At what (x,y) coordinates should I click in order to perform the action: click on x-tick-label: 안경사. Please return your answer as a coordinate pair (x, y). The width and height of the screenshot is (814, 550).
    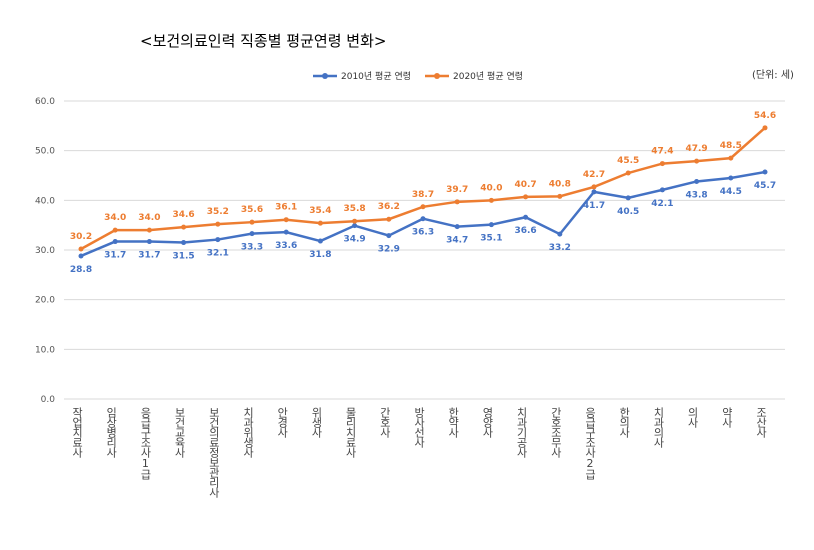
    Looking at the image, I should click on (282, 422).